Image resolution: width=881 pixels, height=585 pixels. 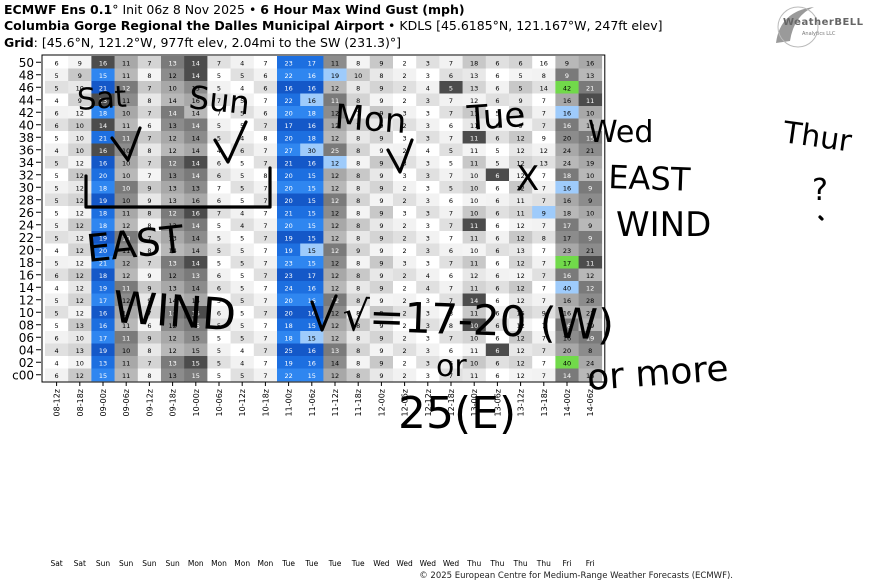 I want to click on annotation-wind-left: WIND, so click(x=174, y=311).